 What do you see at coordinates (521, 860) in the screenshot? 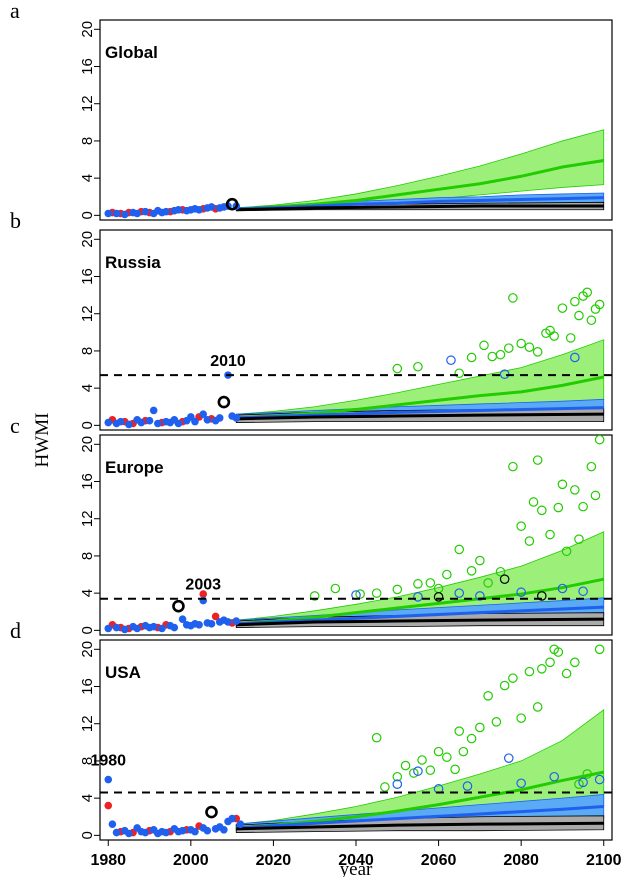
I see `x-tick-label: 2080` at bounding box center [521, 860].